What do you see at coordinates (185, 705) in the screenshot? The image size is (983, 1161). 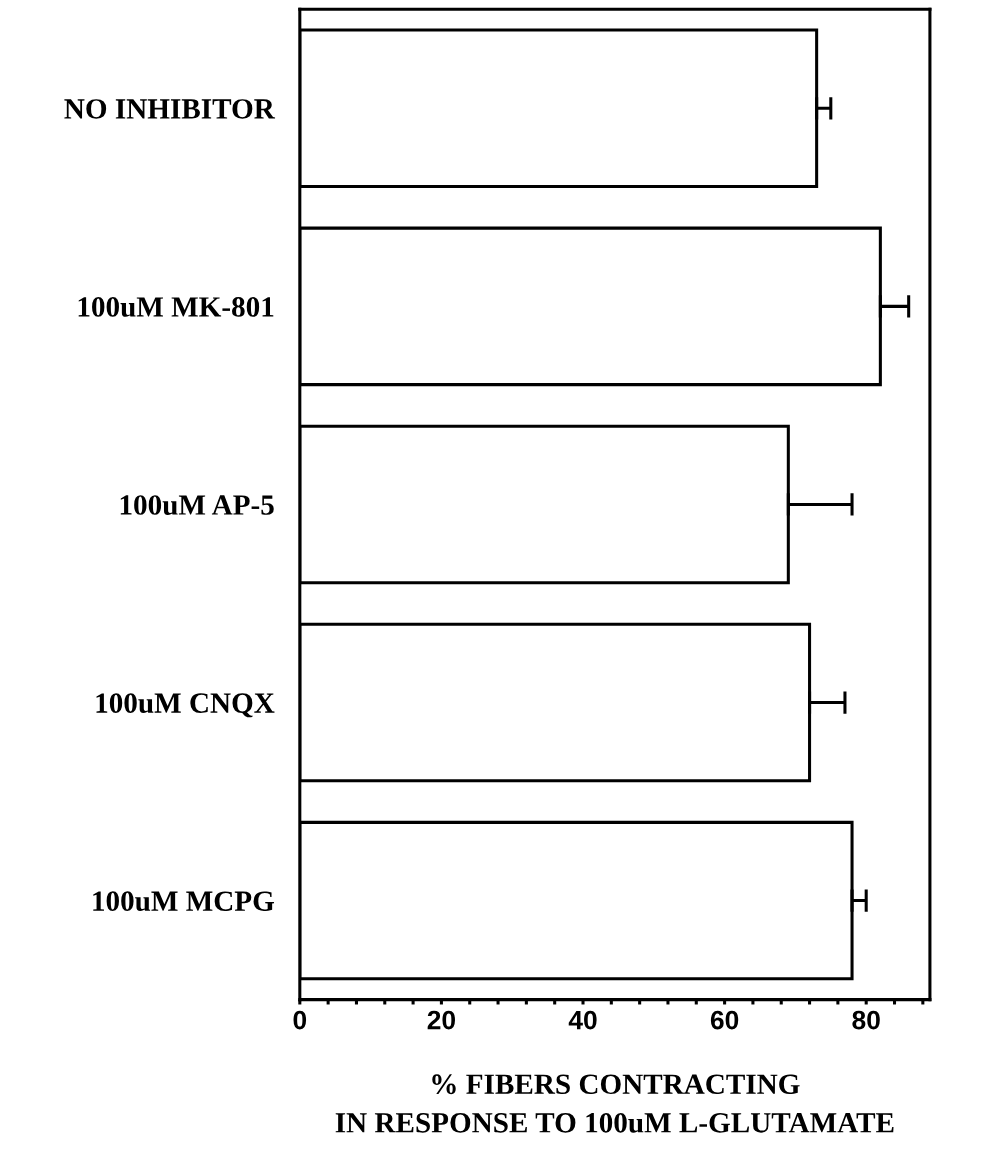 I see `y-tick-label: 100uM CNQX` at bounding box center [185, 705].